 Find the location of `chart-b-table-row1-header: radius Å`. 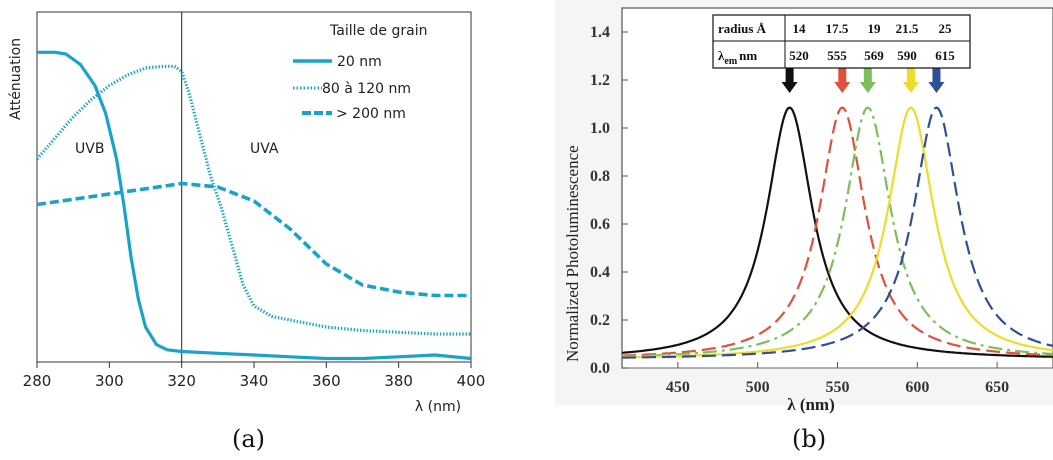

chart-b-table-row1-header: radius Å is located at coordinates (742, 28).